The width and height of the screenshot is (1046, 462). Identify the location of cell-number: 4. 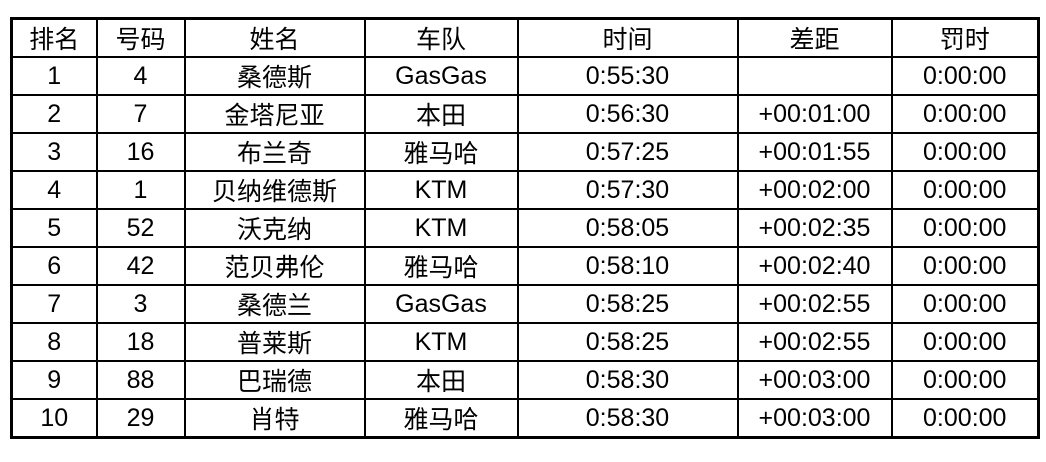
(140, 76).